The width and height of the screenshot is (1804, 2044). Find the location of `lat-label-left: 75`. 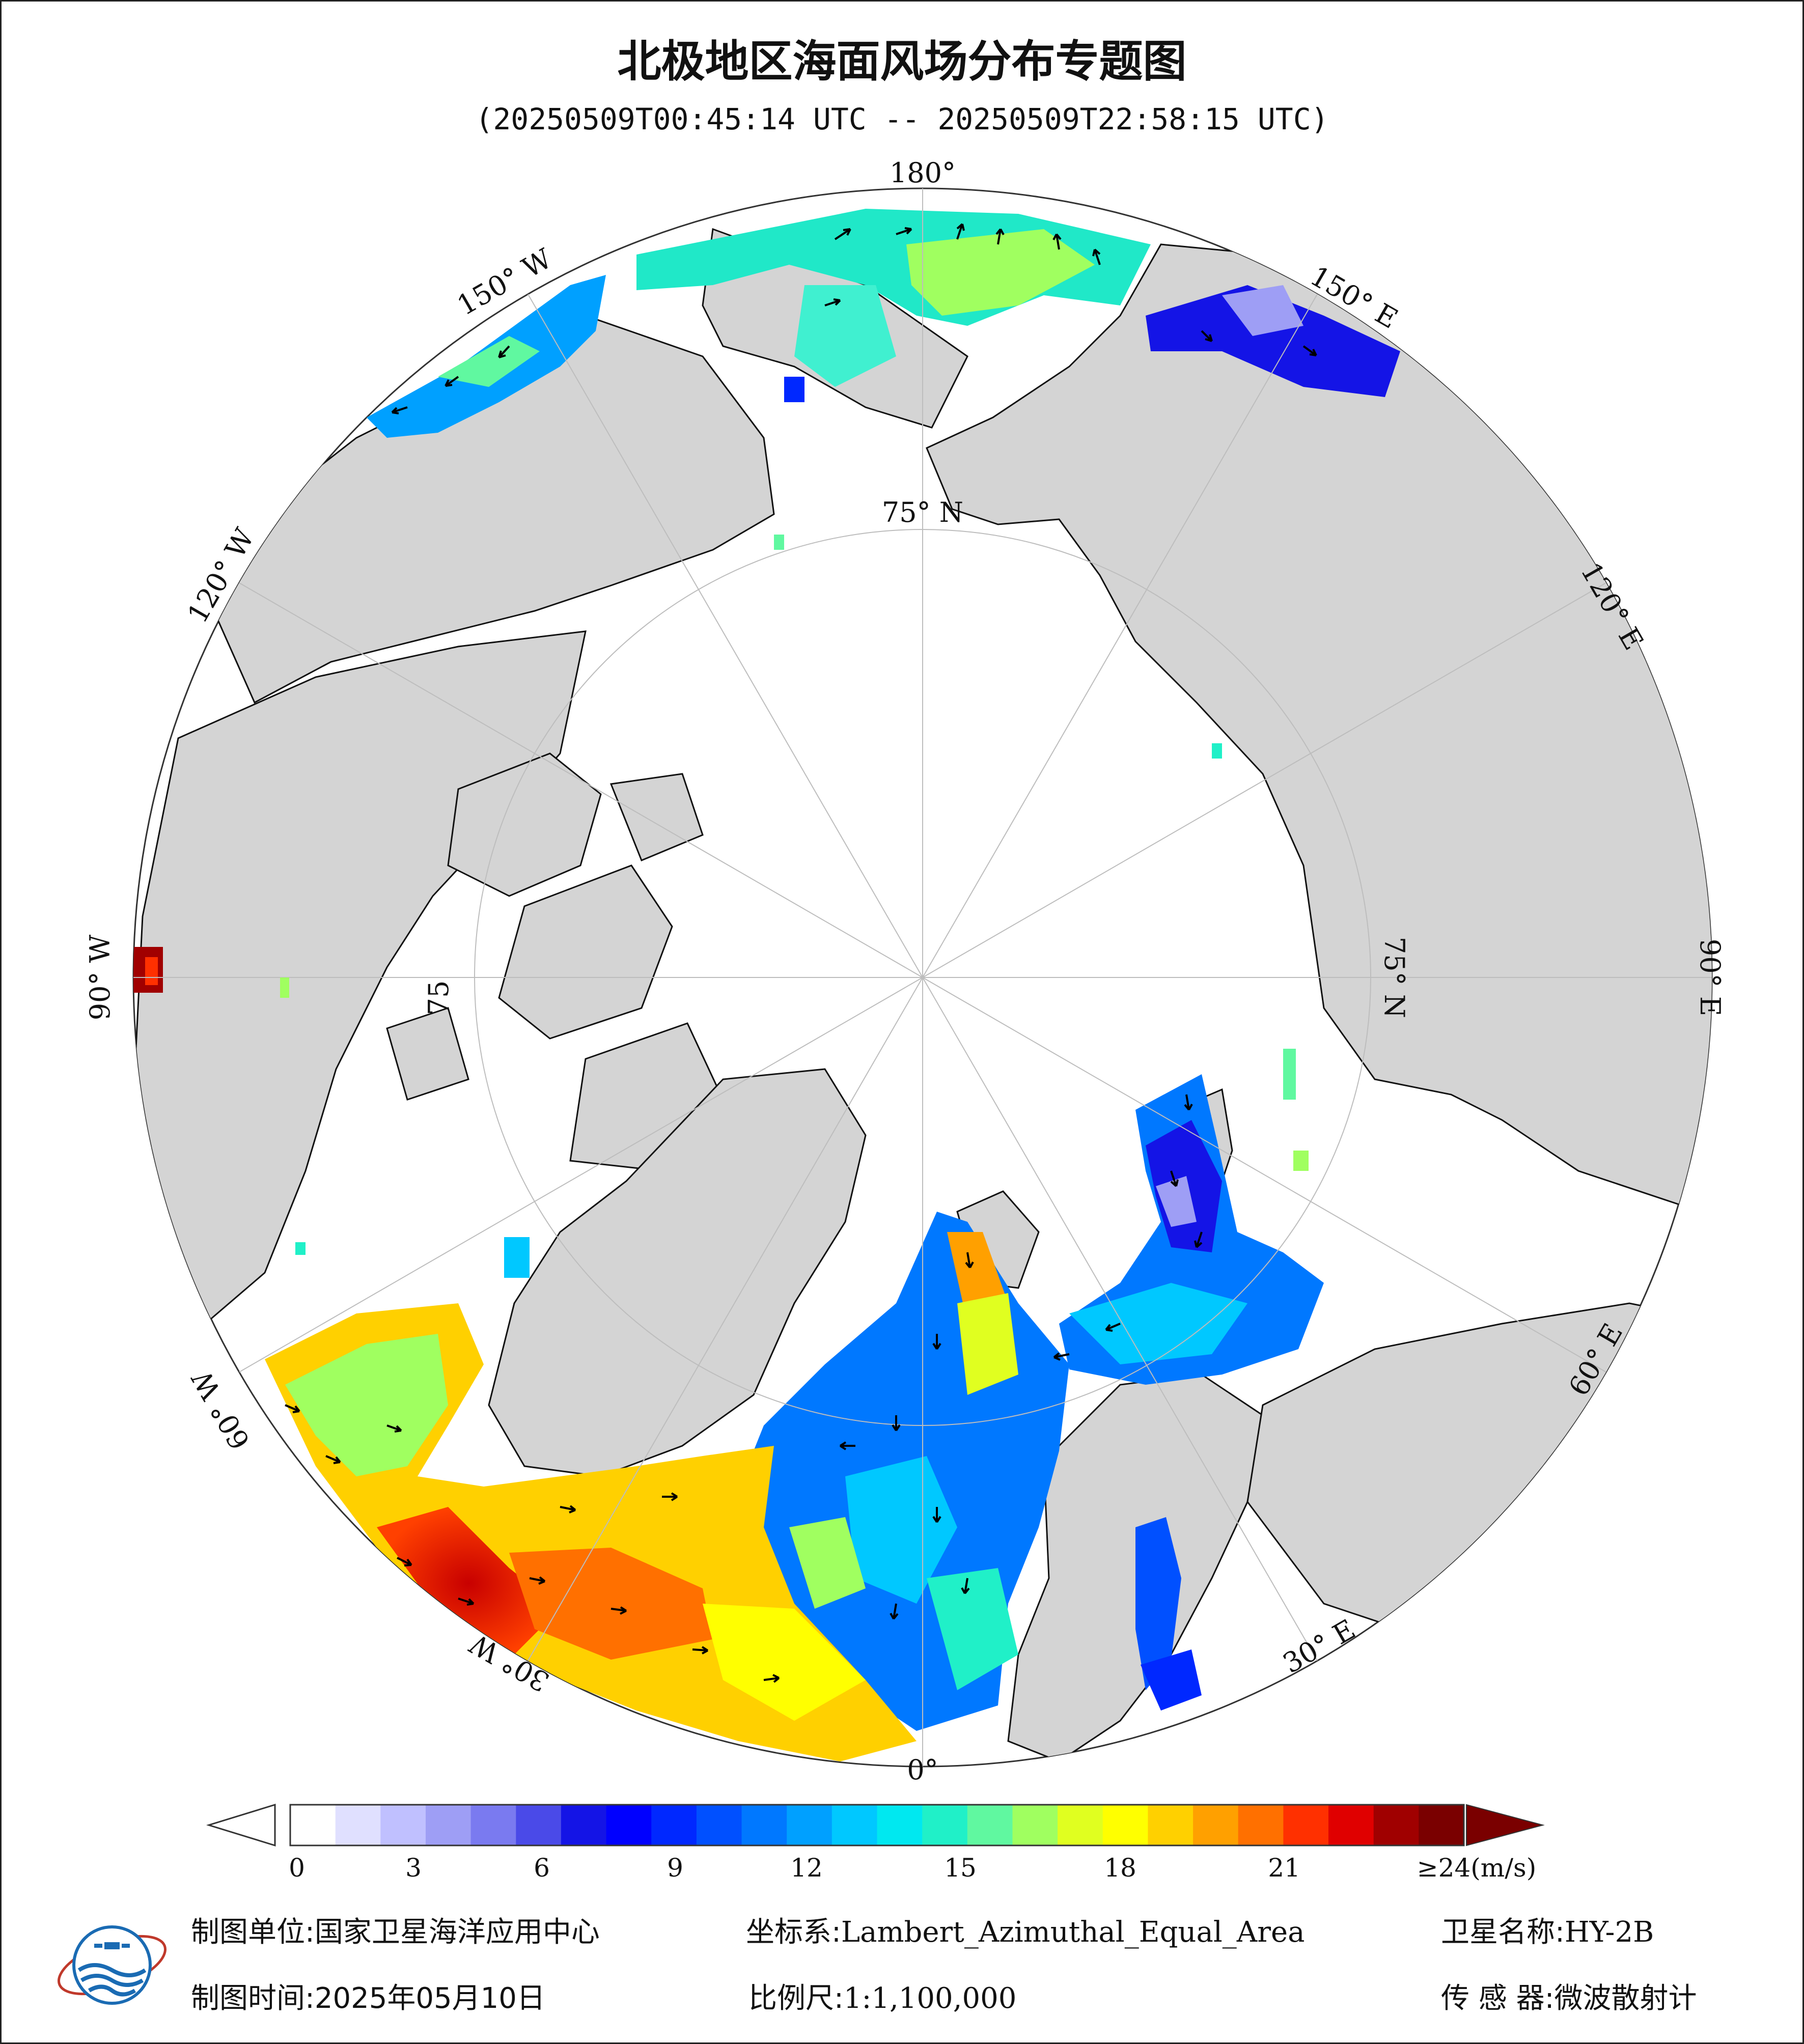

lat-label-left: 75 is located at coordinates (439, 998).